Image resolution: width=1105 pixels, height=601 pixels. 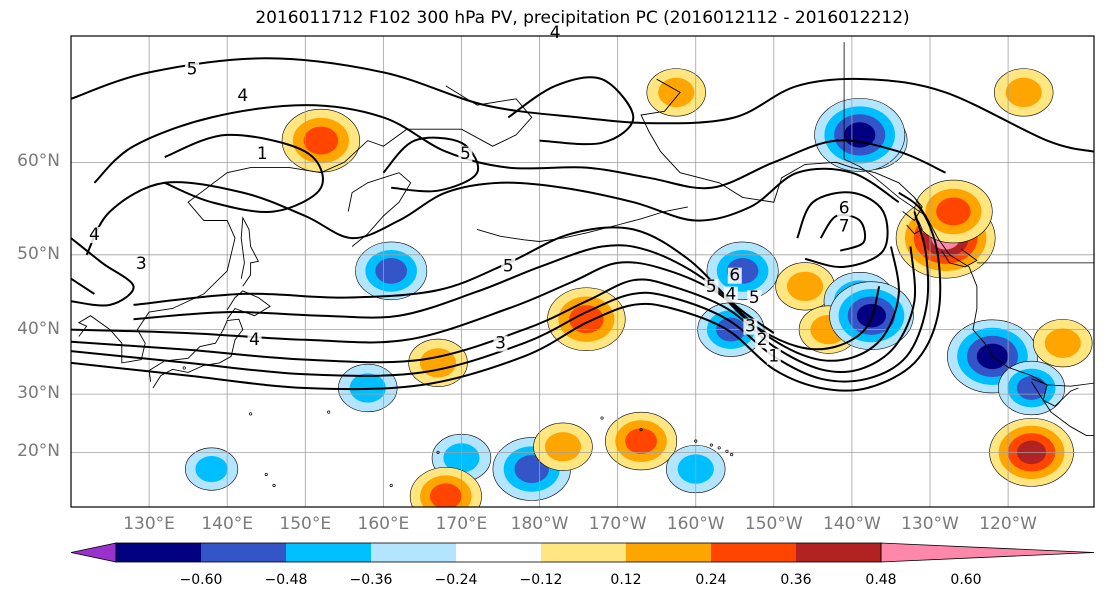 I want to click on pv-label-8: 5, so click(x=711, y=287).